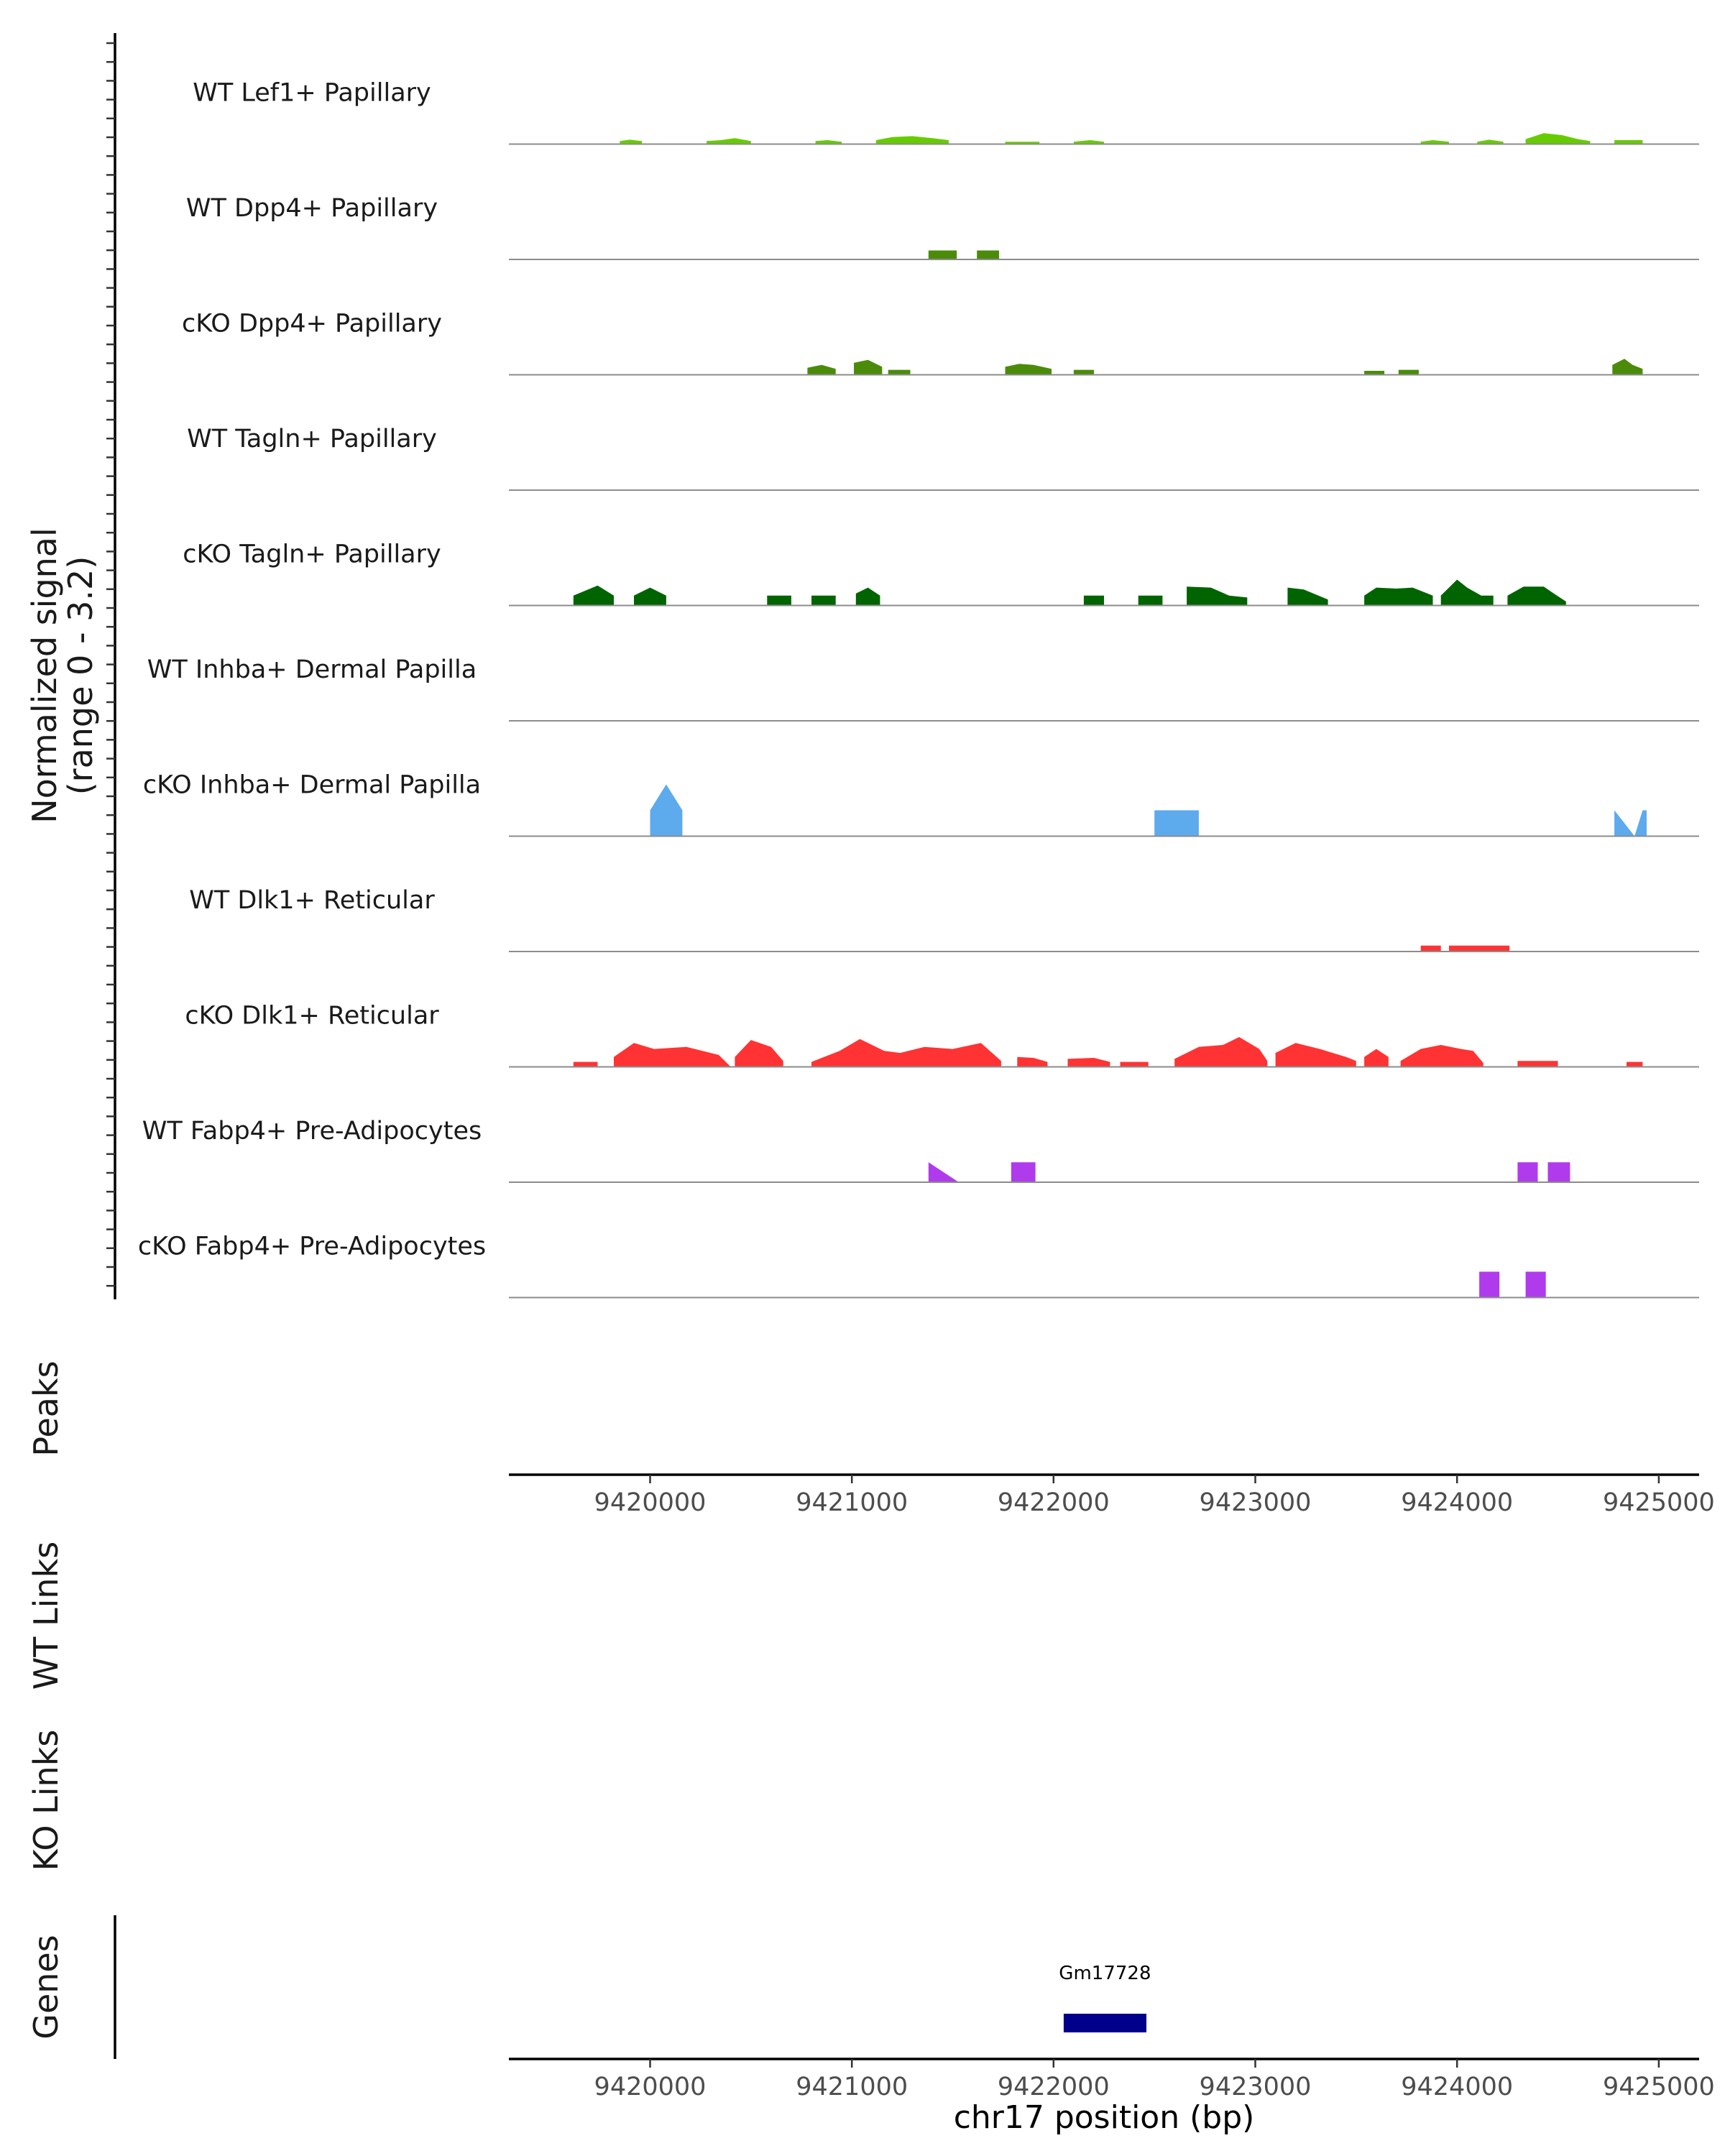  Describe the element at coordinates (312, 555) in the screenshot. I see `track-label-4: cKO Tagln+ Papillary` at that location.